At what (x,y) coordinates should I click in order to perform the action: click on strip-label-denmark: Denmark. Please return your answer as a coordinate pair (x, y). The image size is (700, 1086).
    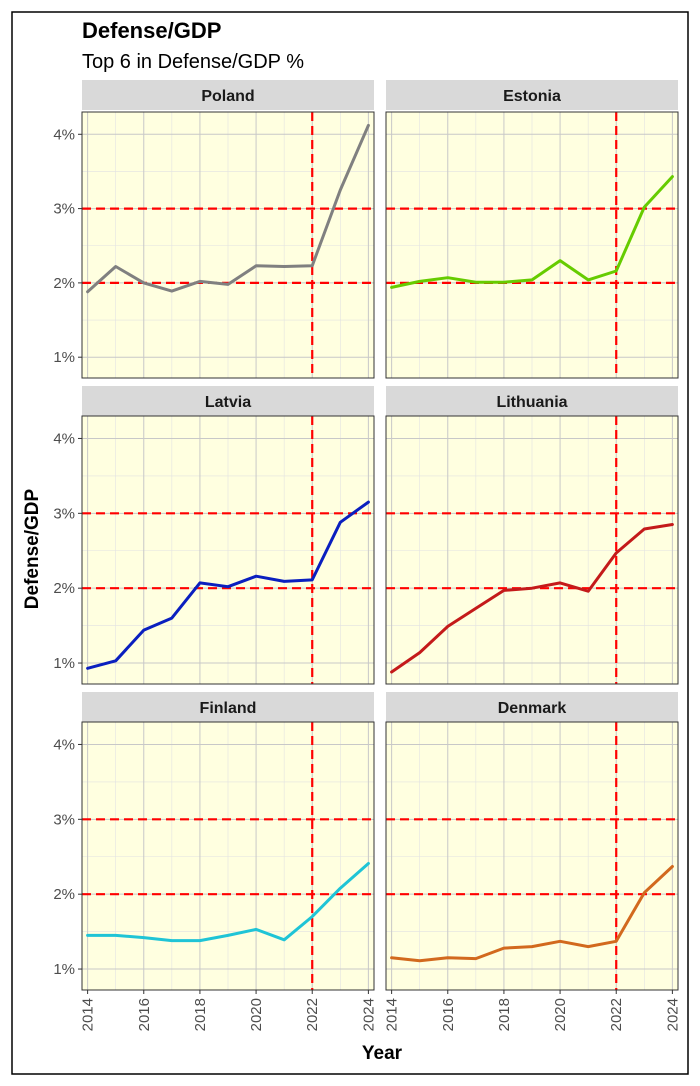
    Looking at the image, I should click on (532, 708).